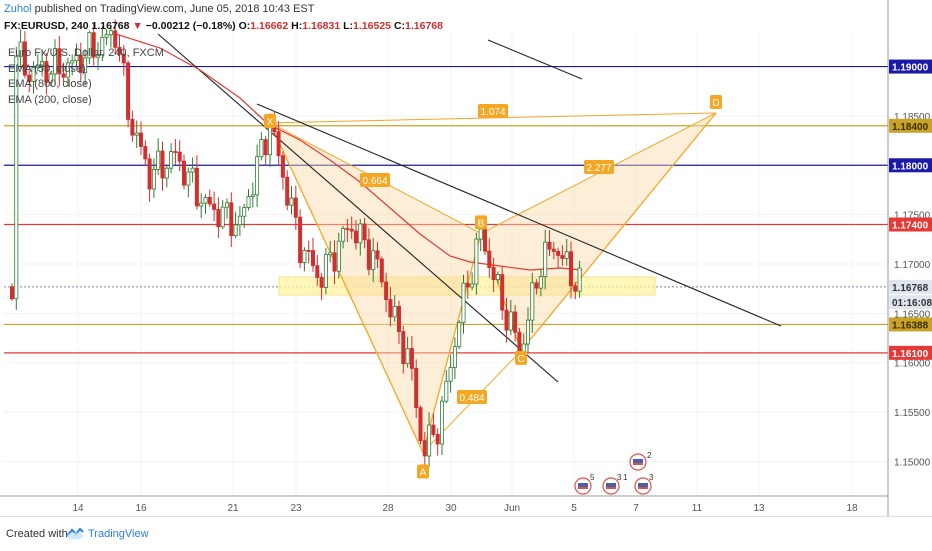 The height and width of the screenshot is (551, 932). What do you see at coordinates (46, 26) in the screenshot?
I see `symbol: FX:EURUSD, 240` at bounding box center [46, 26].